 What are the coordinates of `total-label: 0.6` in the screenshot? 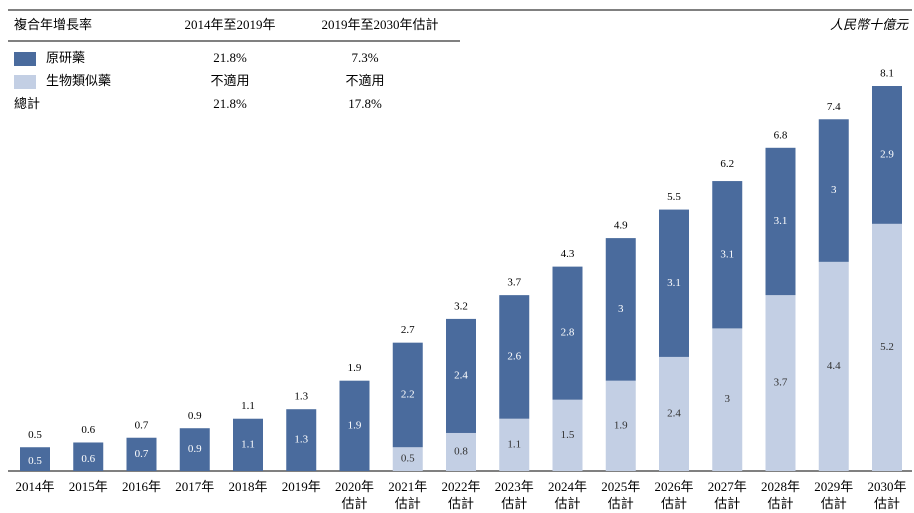 It's located at (88, 430).